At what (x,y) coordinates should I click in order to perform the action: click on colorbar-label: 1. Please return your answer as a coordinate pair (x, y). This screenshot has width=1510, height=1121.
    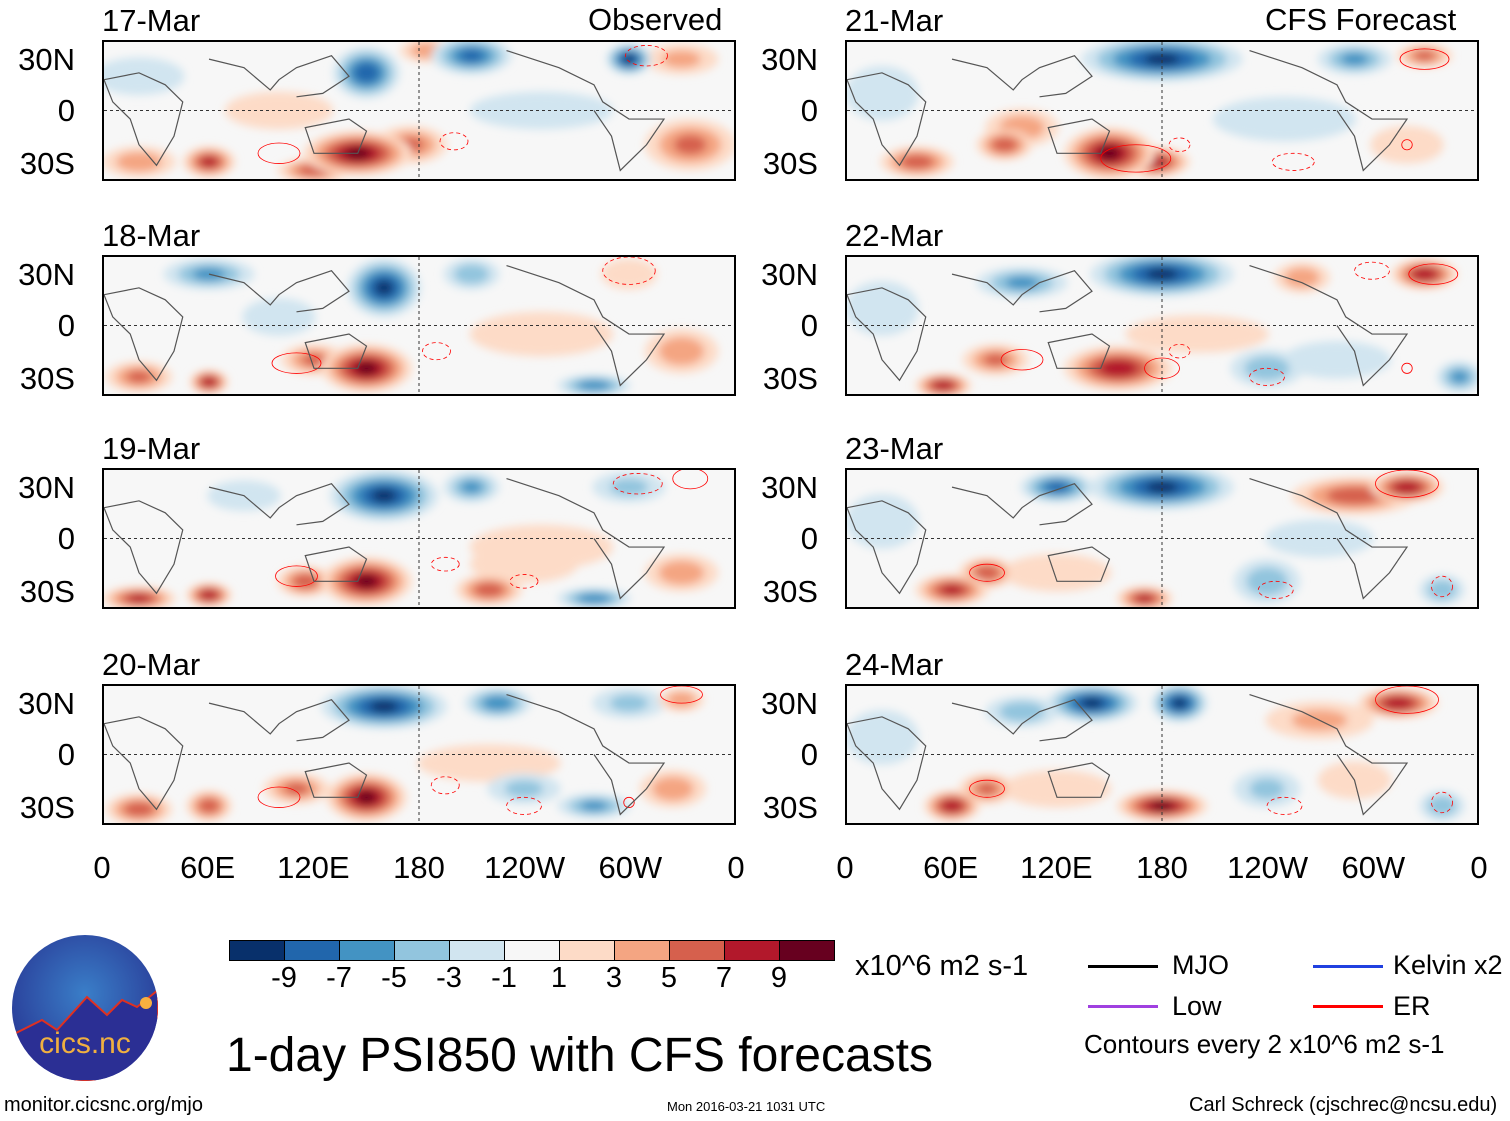
    Looking at the image, I should click on (559, 978).